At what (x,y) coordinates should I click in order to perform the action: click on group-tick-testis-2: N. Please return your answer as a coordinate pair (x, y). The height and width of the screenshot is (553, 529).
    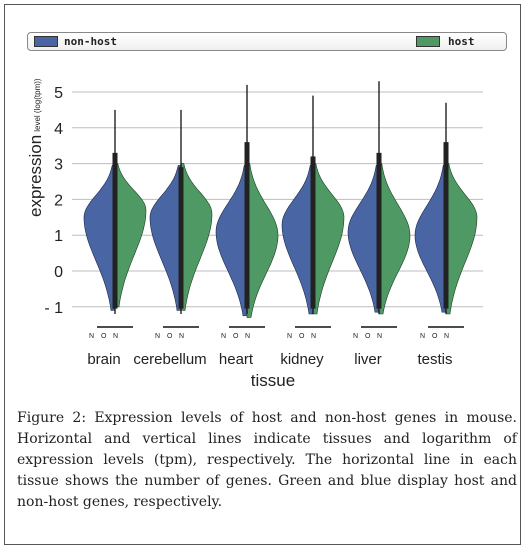
    Looking at the image, I should click on (446, 336).